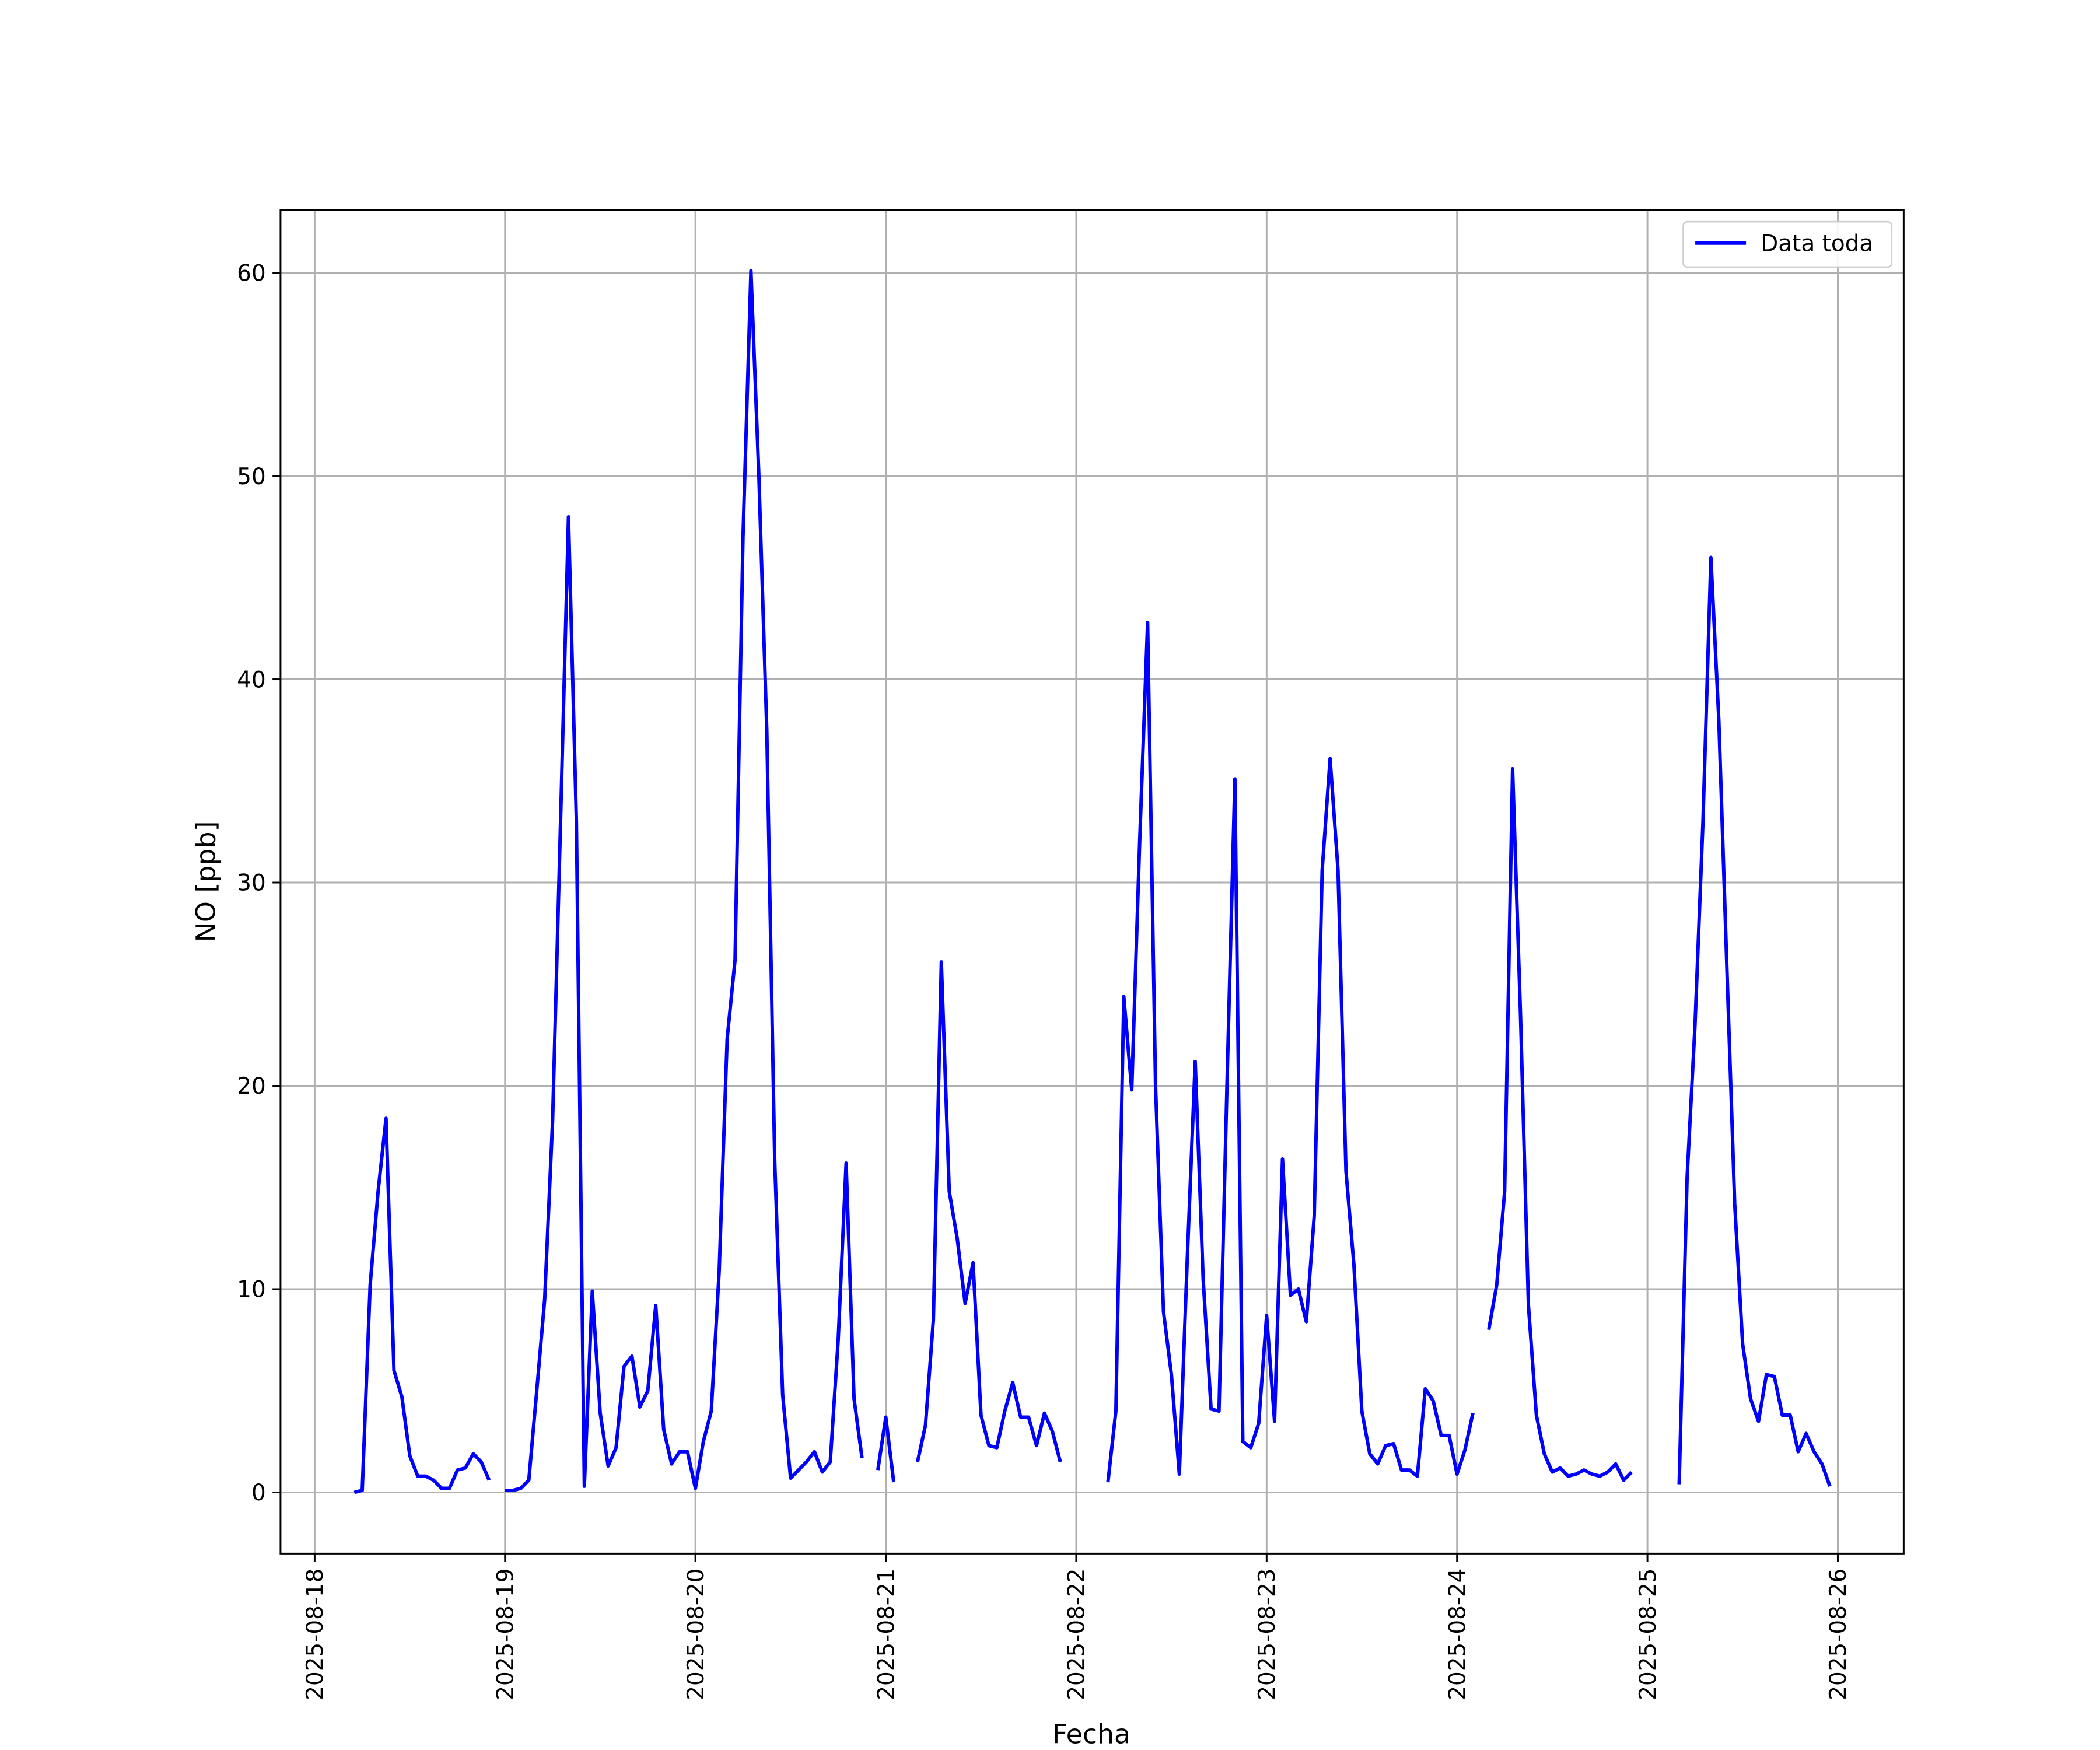  What do you see at coordinates (886, 1634) in the screenshot?
I see `x-tick-label: 2025-08-21` at bounding box center [886, 1634].